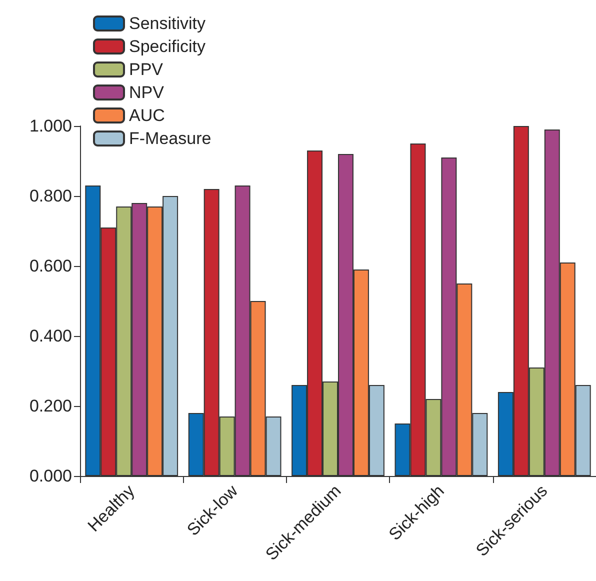  I want to click on y-tick-label: 0.800, so click(50, 196).